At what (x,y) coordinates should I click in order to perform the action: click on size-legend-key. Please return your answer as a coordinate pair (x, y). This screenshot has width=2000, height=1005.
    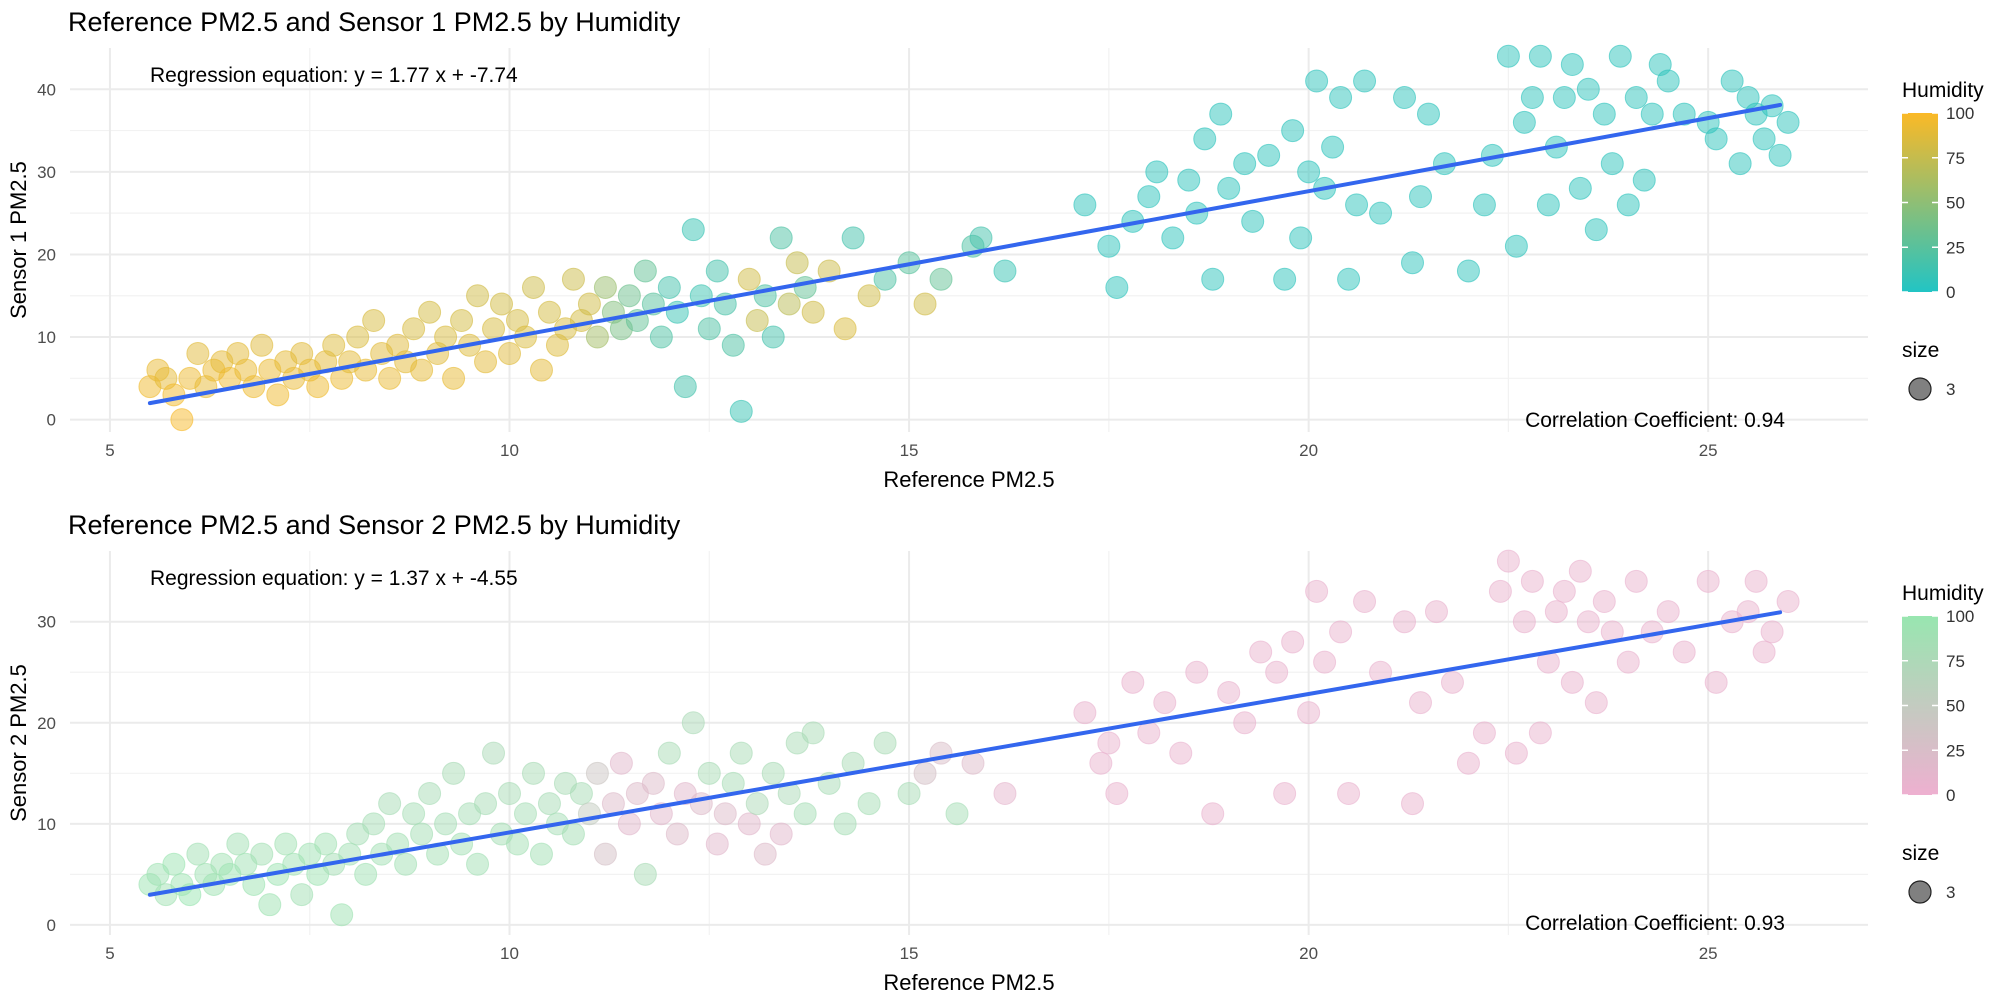
    Looking at the image, I should click on (1920, 892).